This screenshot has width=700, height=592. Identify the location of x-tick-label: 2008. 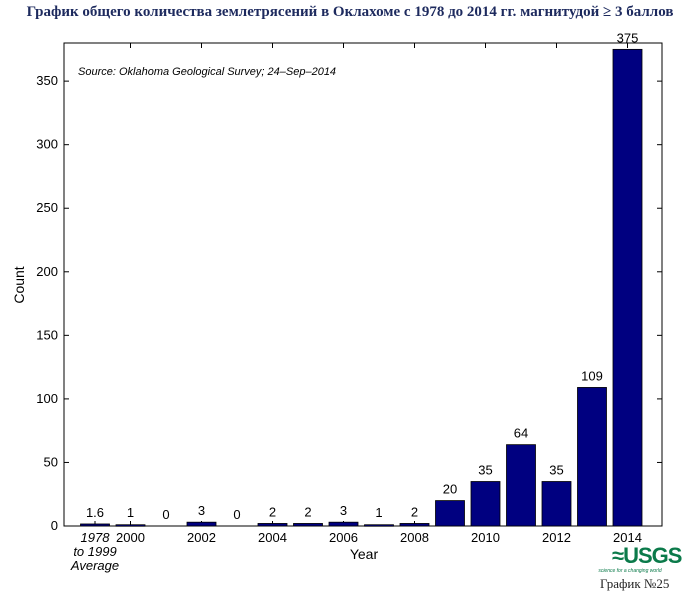
(414, 537).